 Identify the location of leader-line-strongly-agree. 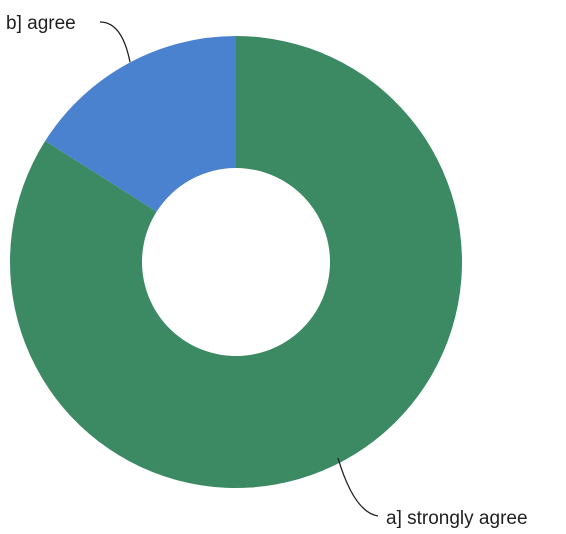
(358, 487).